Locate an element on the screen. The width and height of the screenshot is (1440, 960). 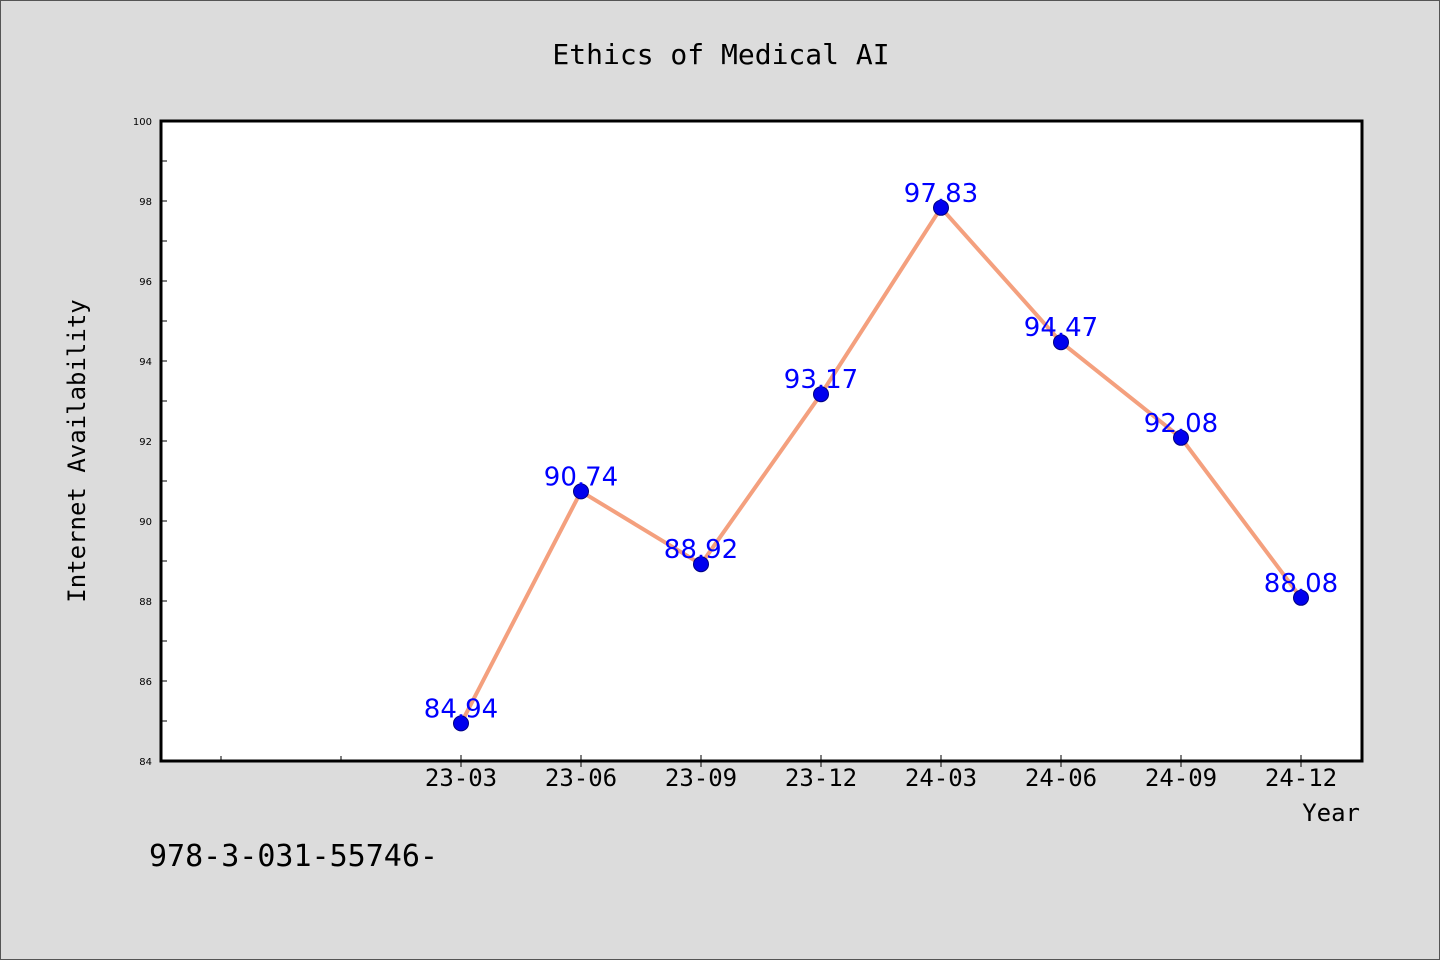
data-label: 94.47 is located at coordinates (1061, 328).